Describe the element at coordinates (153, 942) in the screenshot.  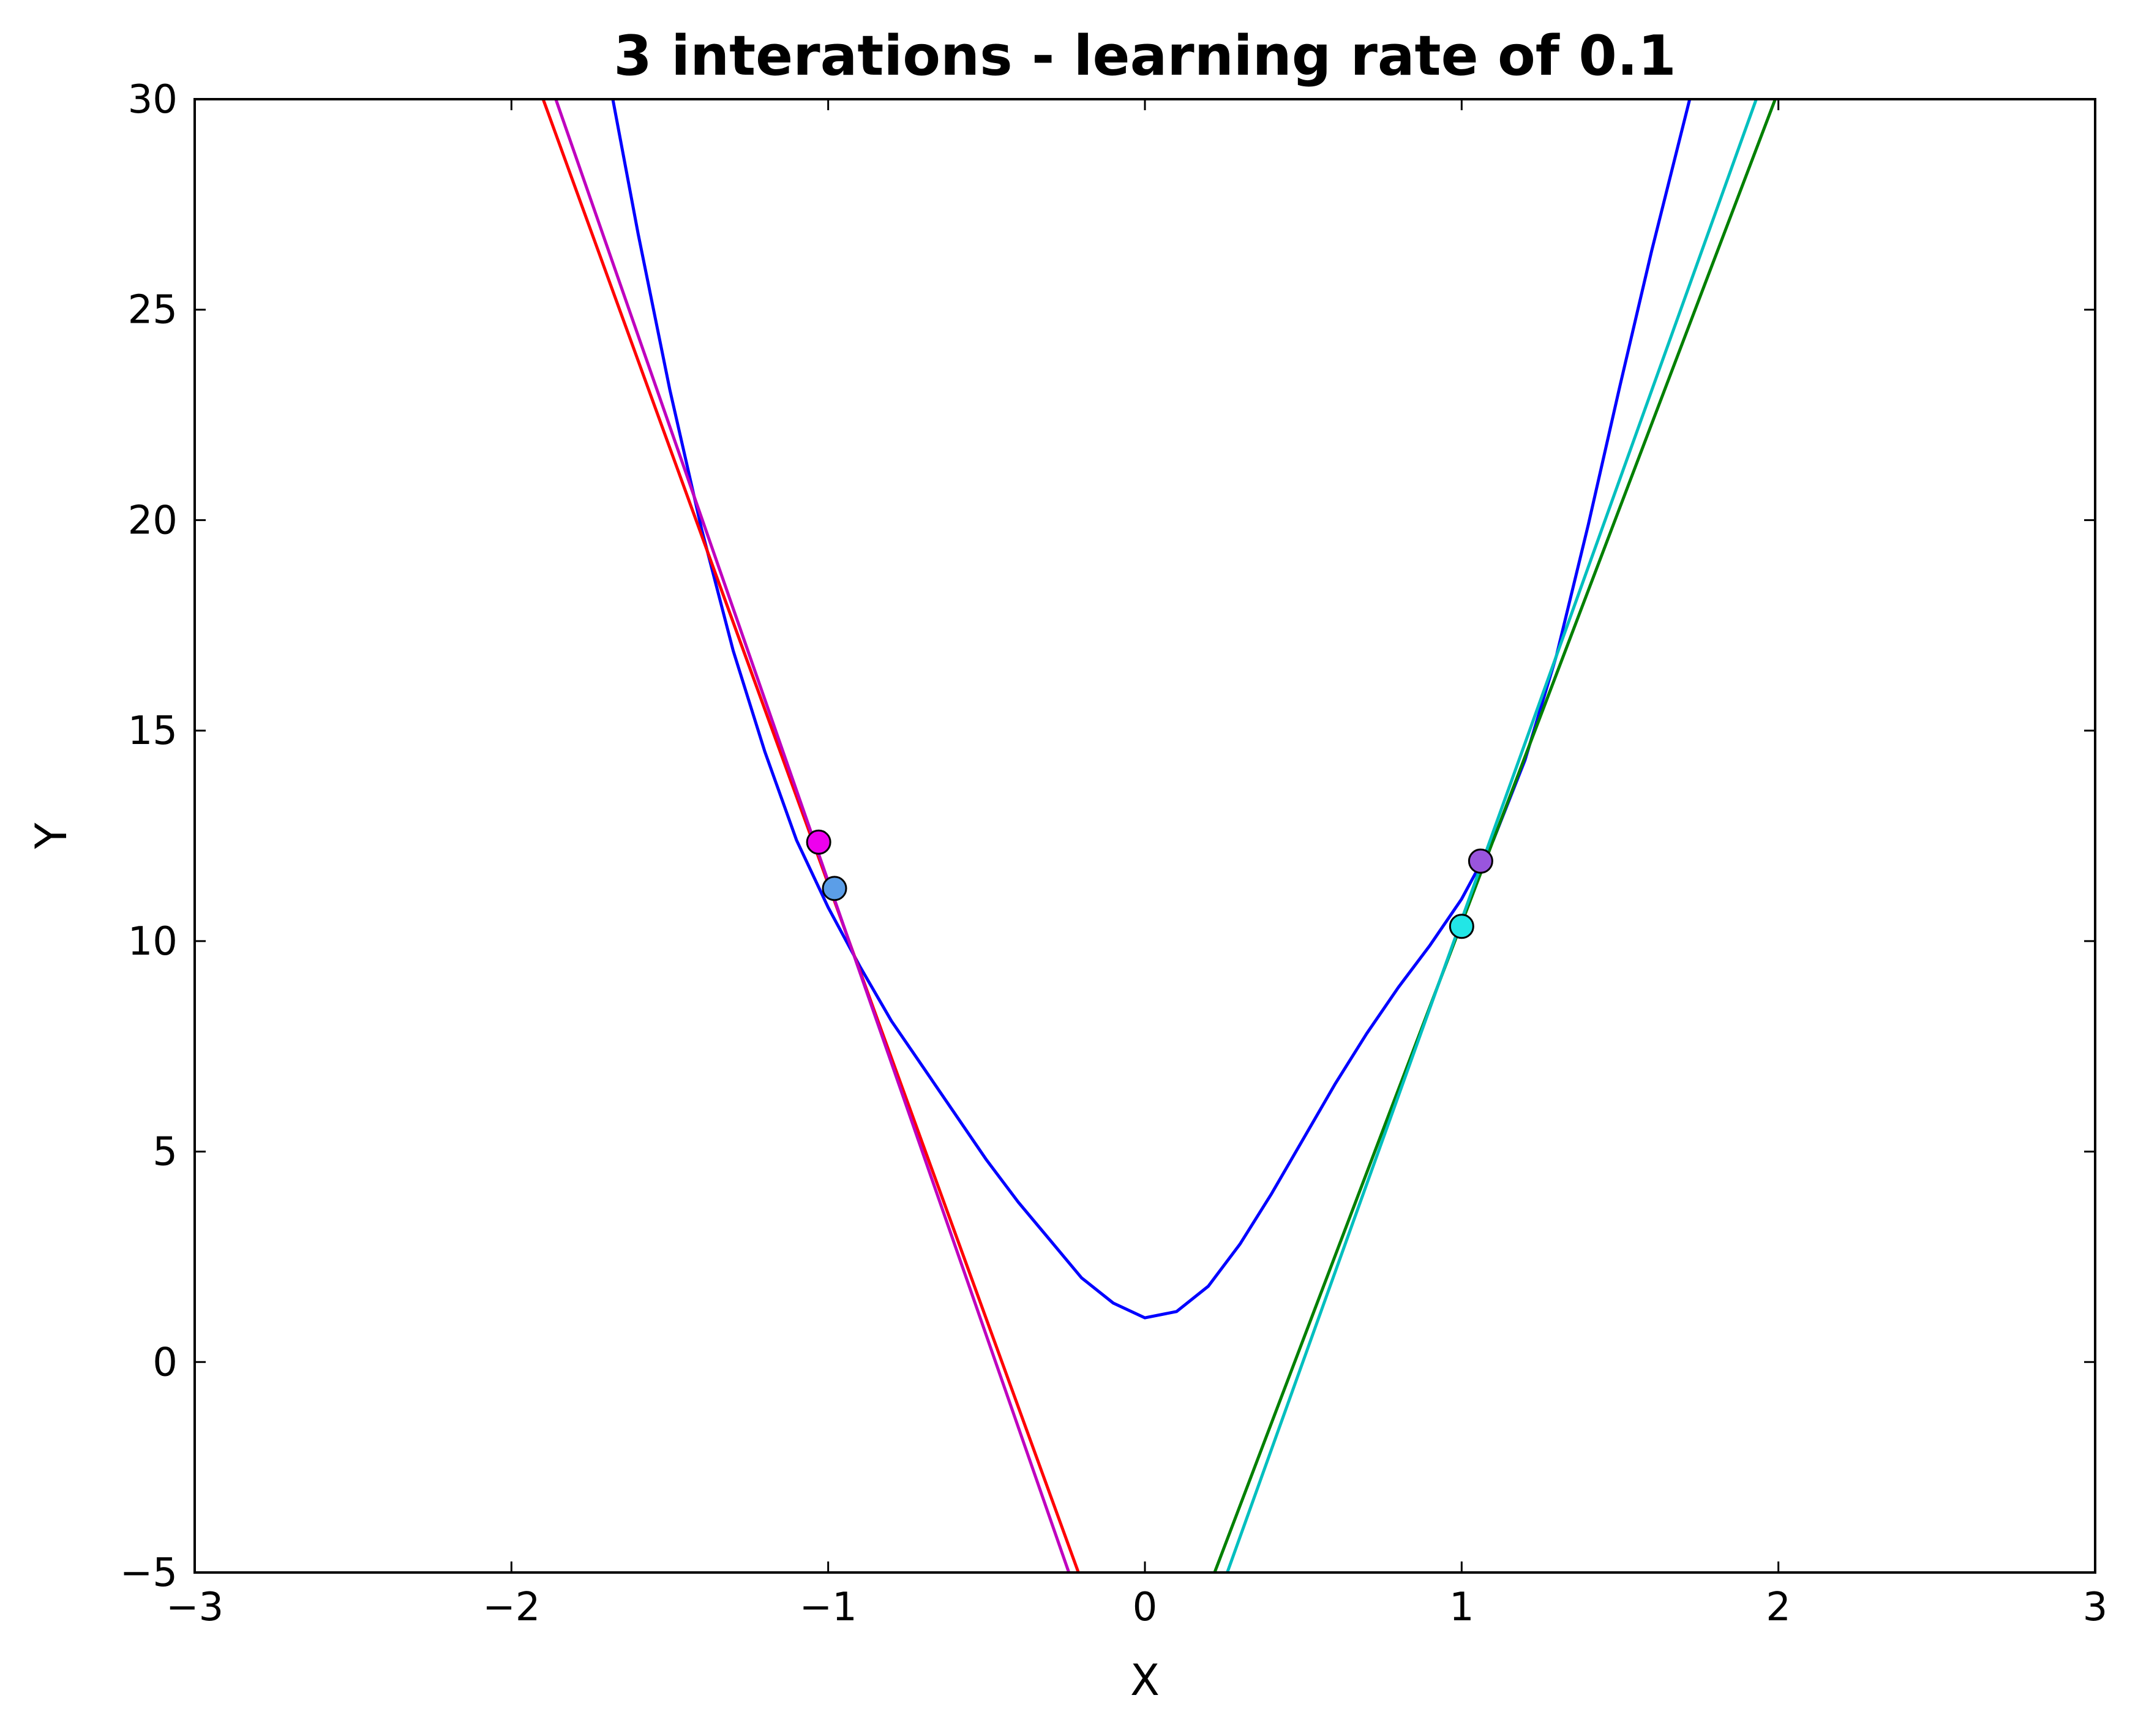
I see `y-tick-label: 10` at that location.